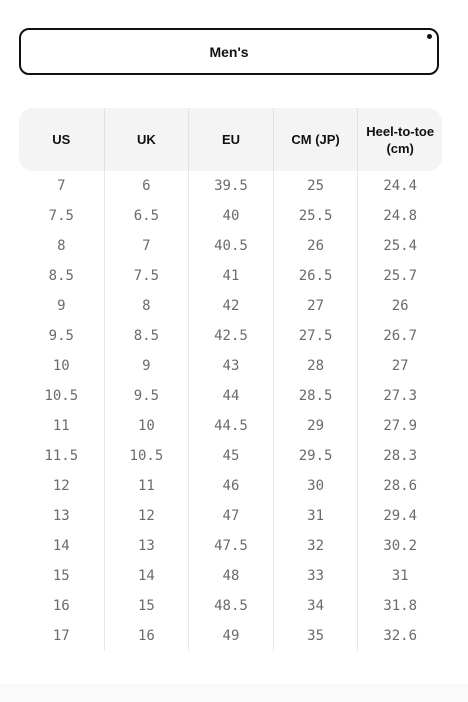 This screenshot has width=468, height=702. I want to click on table-row: 11 10 44.5 29 27.9, so click(230, 426).